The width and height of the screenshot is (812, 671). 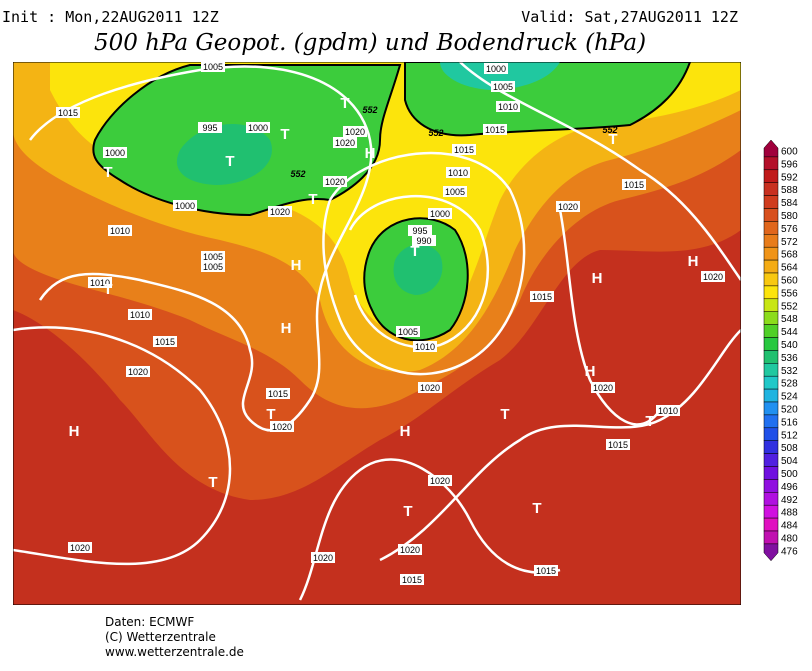 What do you see at coordinates (789, 500) in the screenshot?
I see `color-bar-label: 492` at bounding box center [789, 500].